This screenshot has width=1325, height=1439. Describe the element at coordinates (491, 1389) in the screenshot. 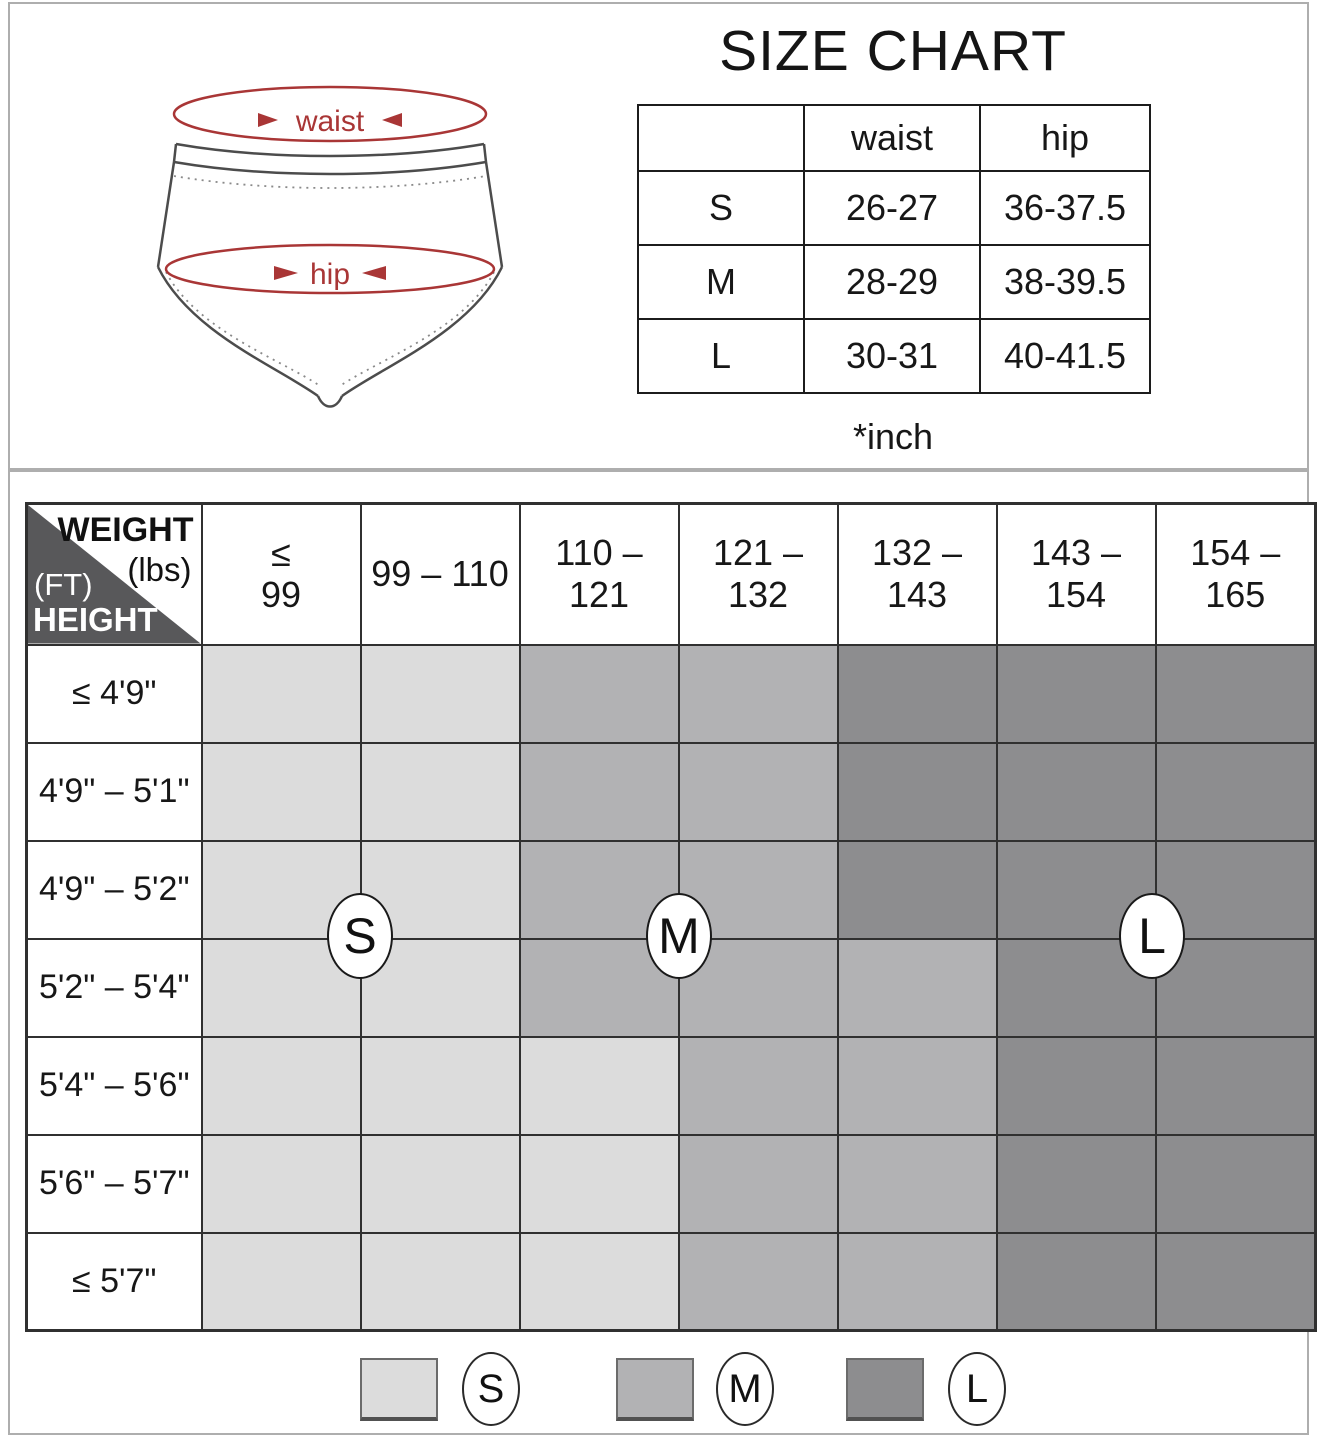

I see `legend-circle-s: S` at that location.